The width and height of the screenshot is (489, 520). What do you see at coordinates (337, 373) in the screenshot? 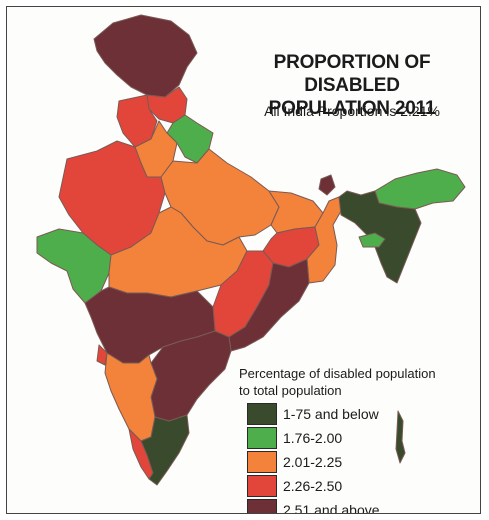
I see `legend-heading-line-1: Percentage of disabled population` at bounding box center [337, 373].